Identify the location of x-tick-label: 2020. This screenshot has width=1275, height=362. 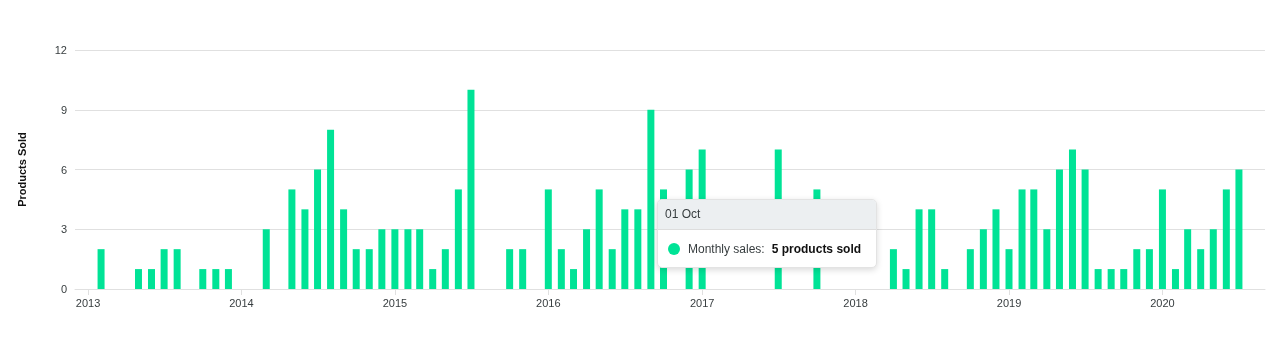
(1162, 302).